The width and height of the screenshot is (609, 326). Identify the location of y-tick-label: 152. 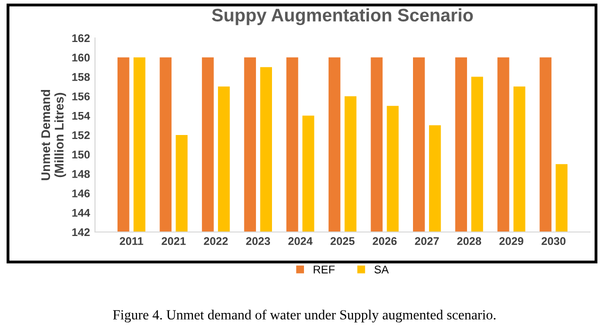
(81, 135).